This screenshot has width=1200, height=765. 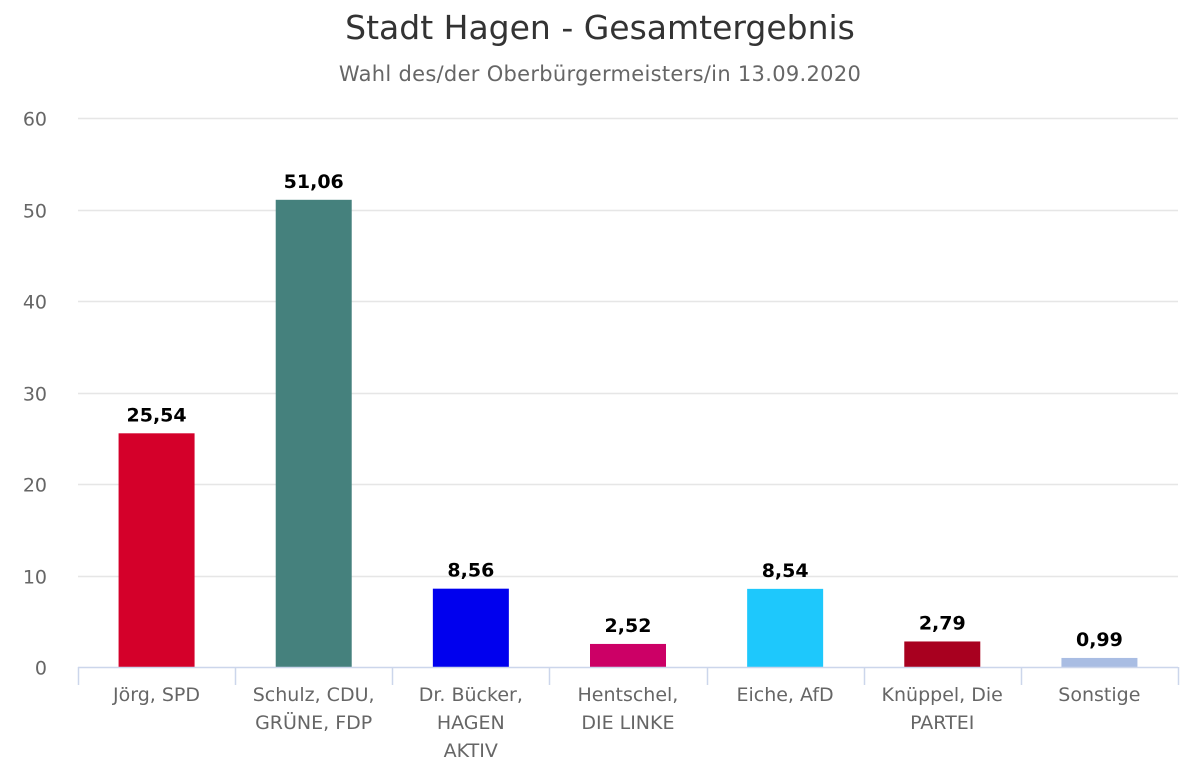 What do you see at coordinates (313, 709) in the screenshot?
I see `x-tick-label: Schulz, CDU, GRÜNE, FDP` at bounding box center [313, 709].